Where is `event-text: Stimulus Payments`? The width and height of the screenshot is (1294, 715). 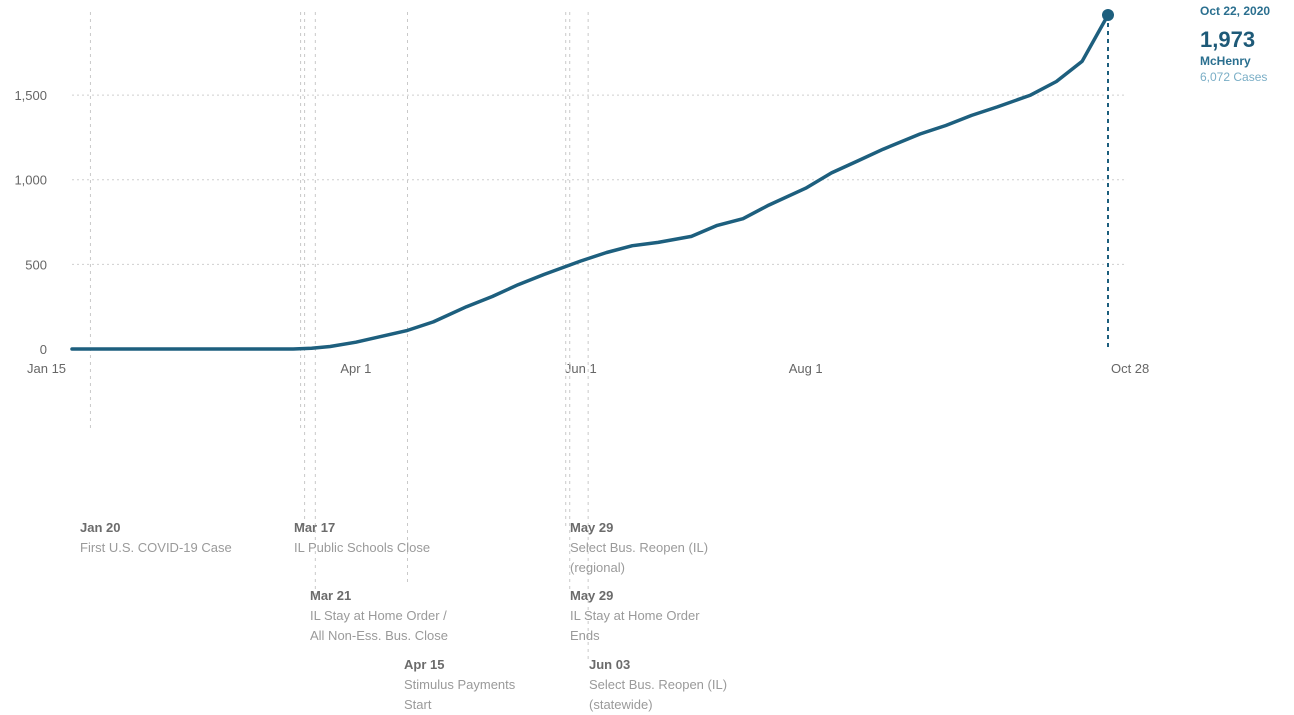
event-text: Stimulus Payments is located at coordinates (460, 684).